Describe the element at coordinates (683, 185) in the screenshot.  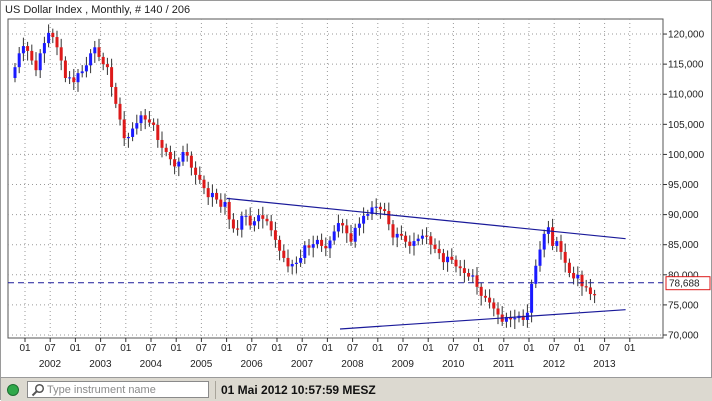
I see `y-tick-label: 95,000` at that location.